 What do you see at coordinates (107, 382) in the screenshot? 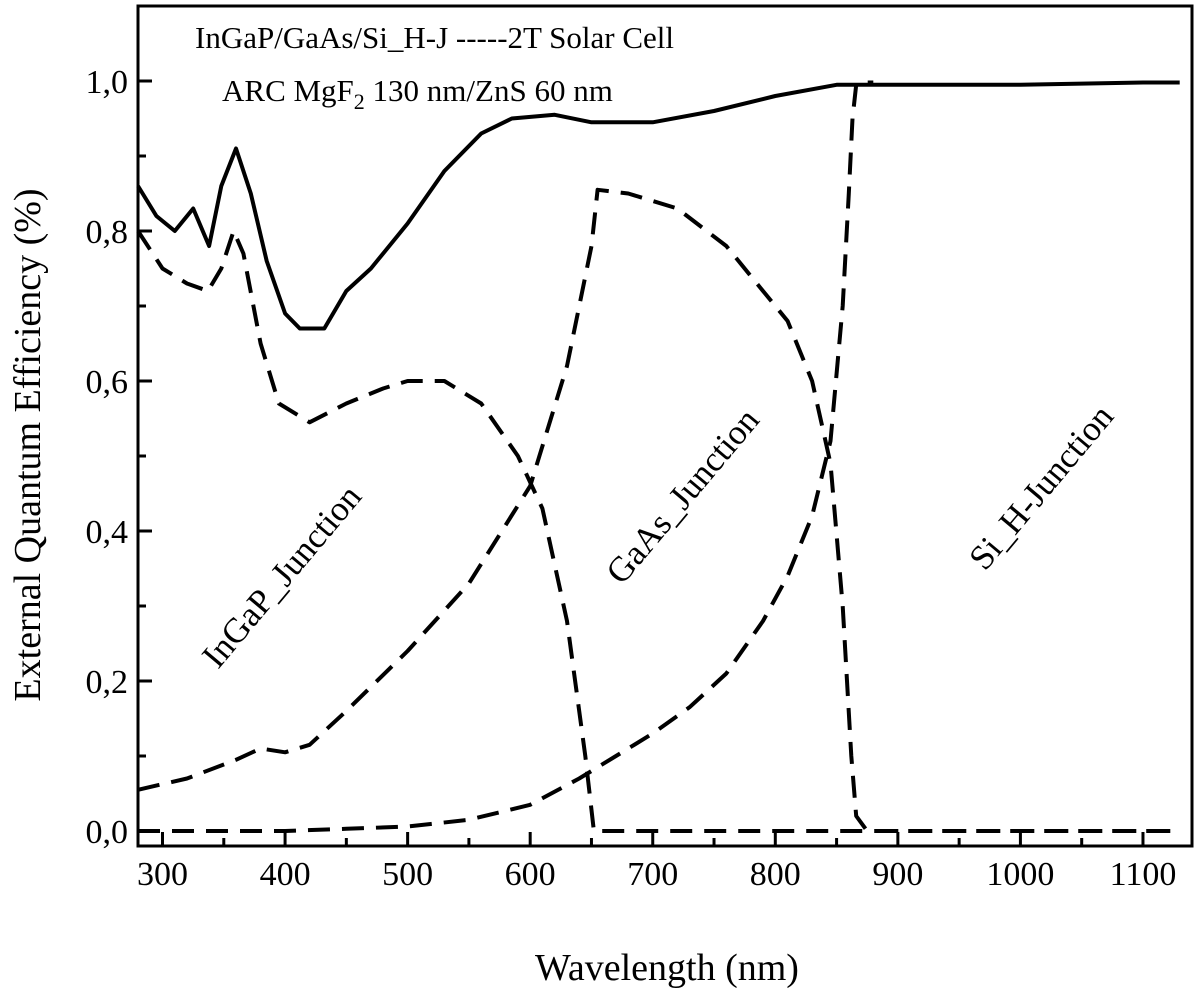
I see `y-tick-label: 0,6` at bounding box center [107, 382].